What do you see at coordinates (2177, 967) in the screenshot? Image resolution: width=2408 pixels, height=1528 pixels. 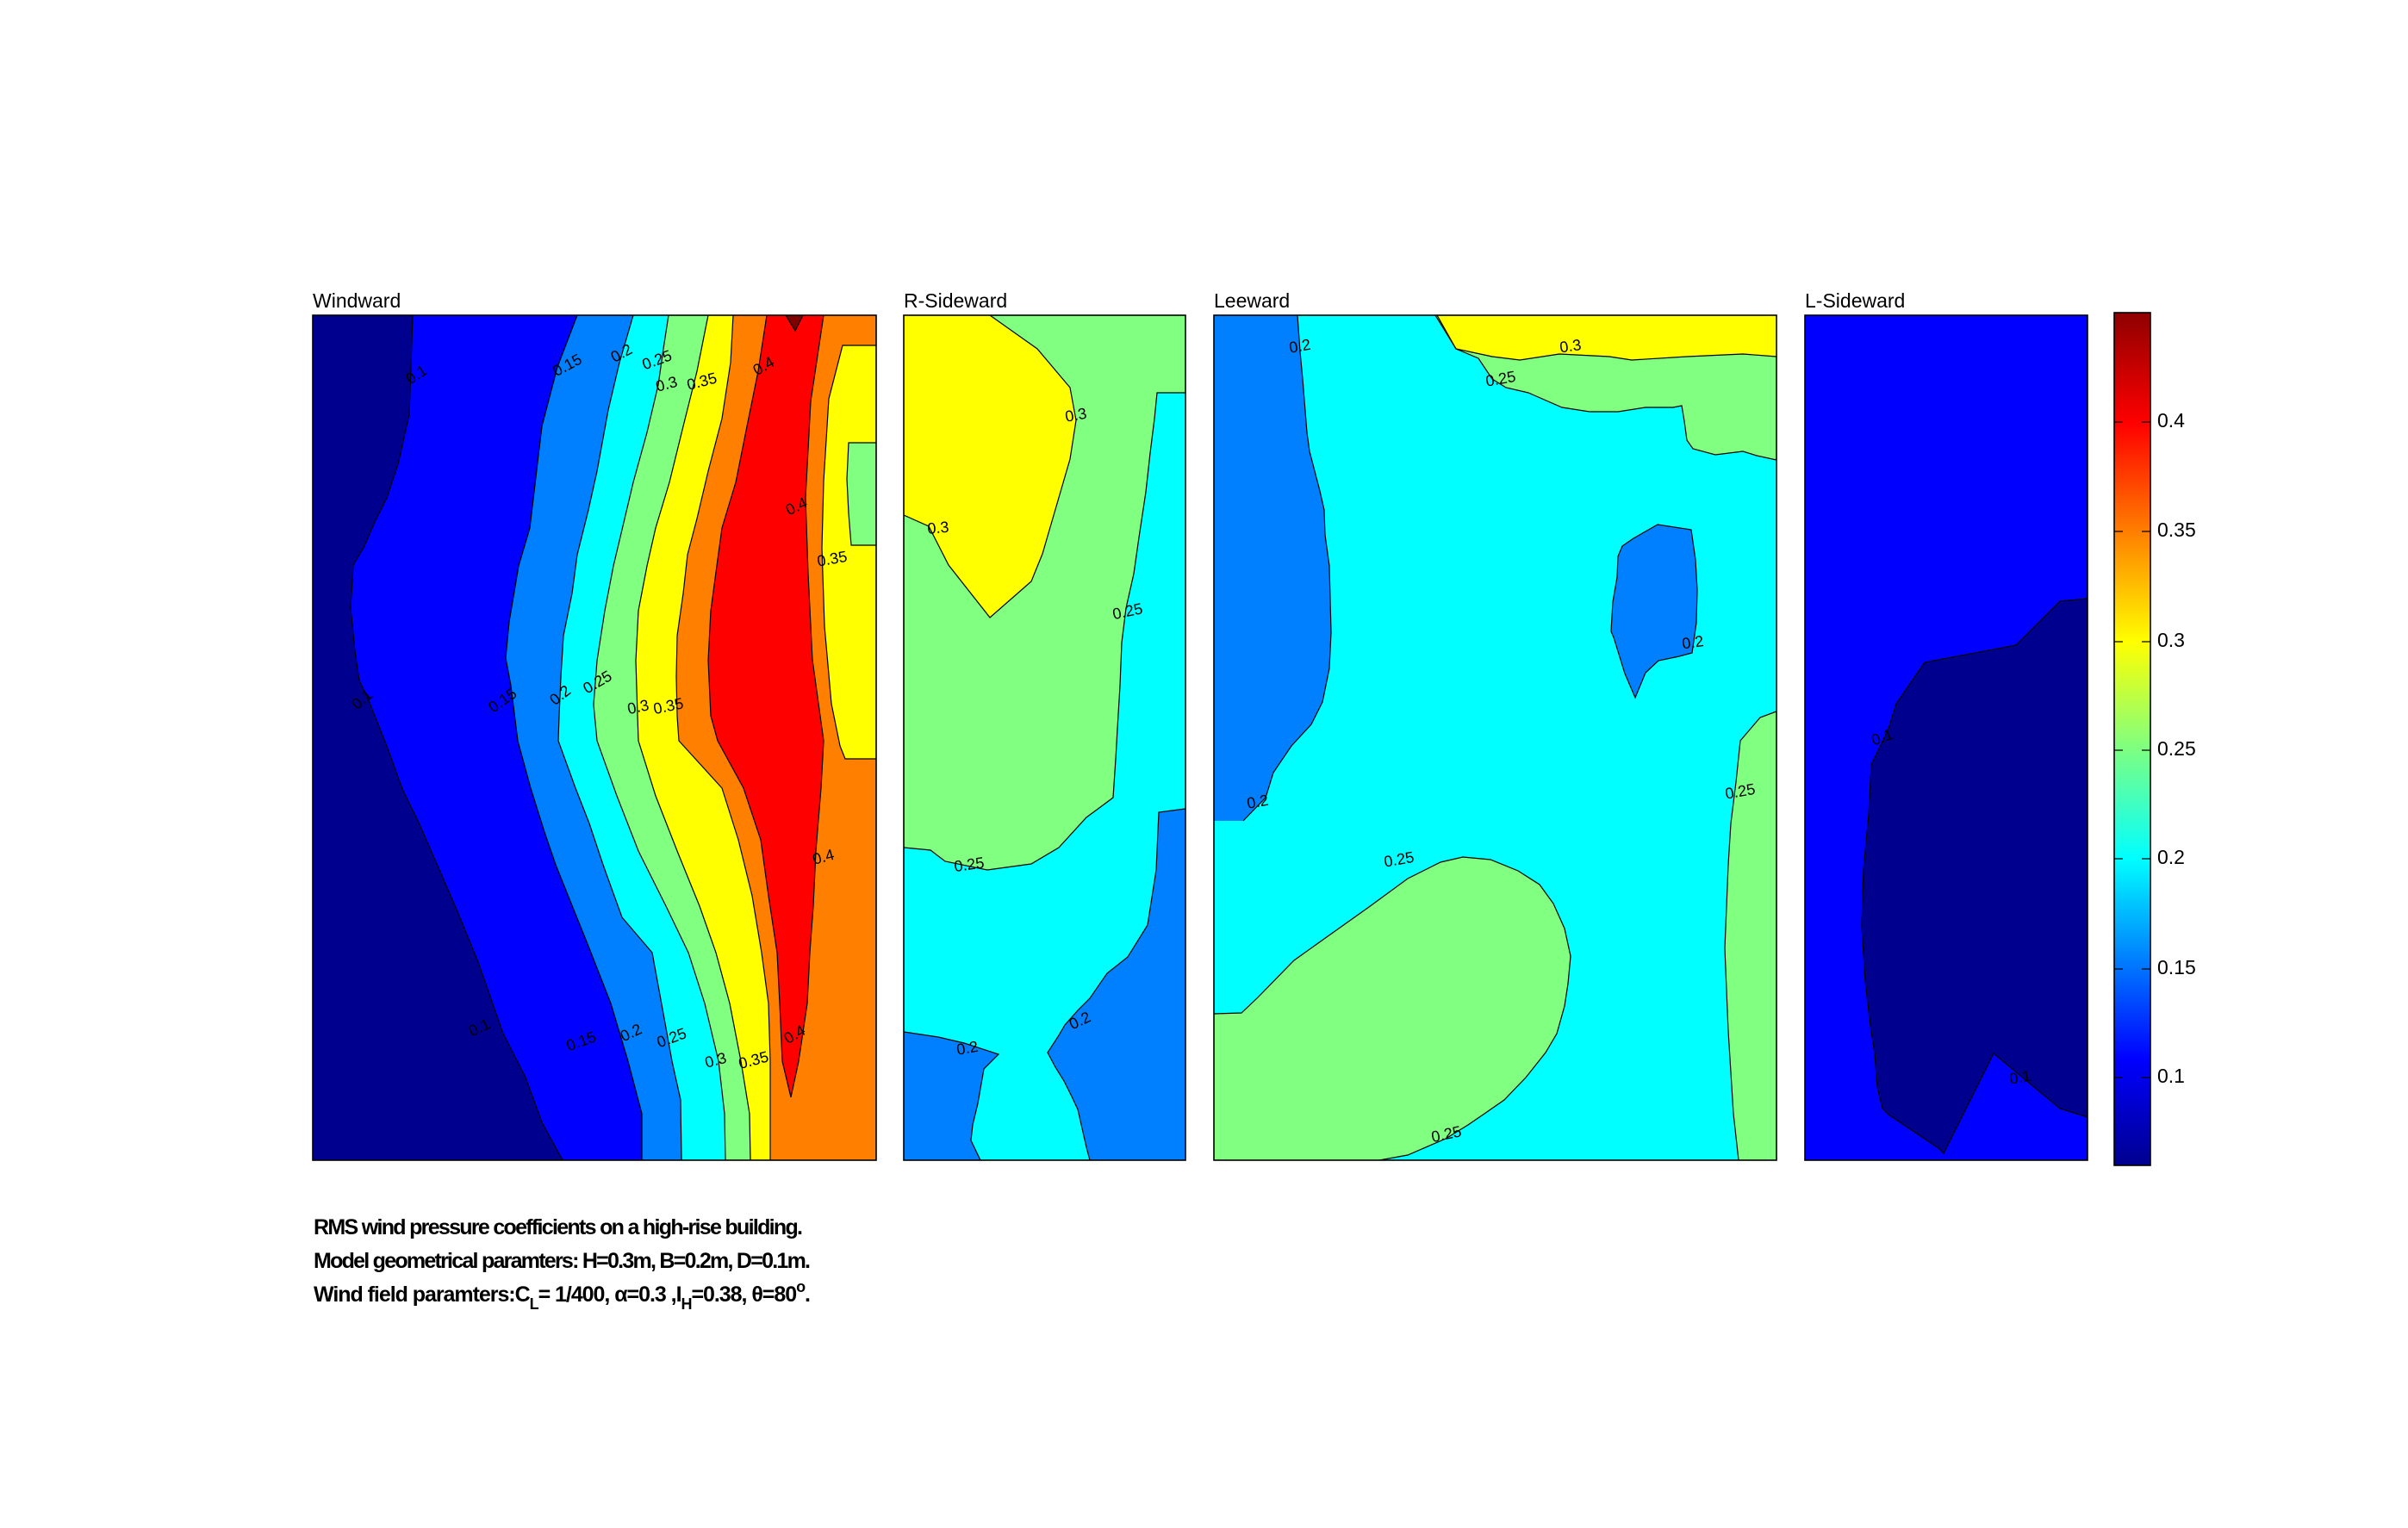 I see `svg-text: 0.15` at bounding box center [2177, 967].